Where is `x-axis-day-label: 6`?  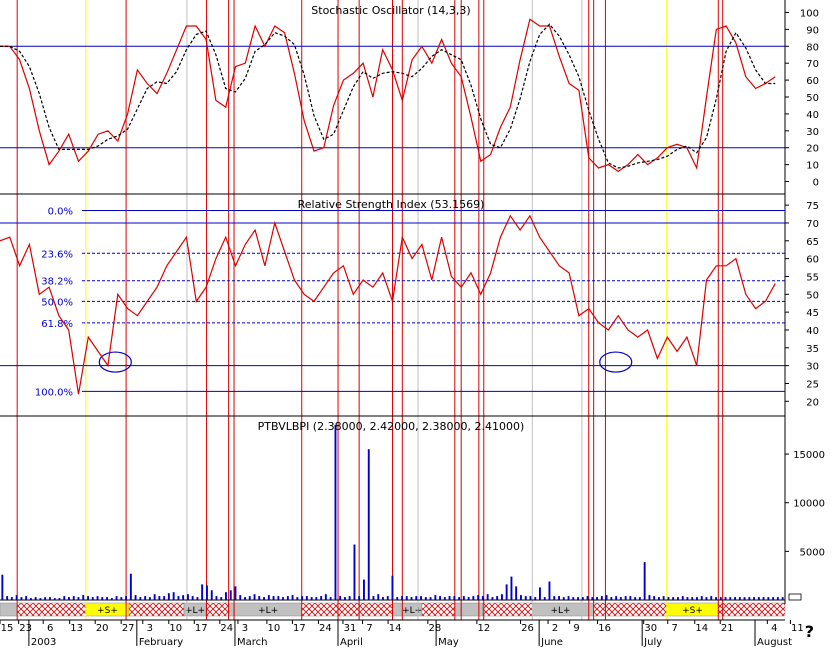 x-axis-day-label: 6 is located at coordinates (50, 628).